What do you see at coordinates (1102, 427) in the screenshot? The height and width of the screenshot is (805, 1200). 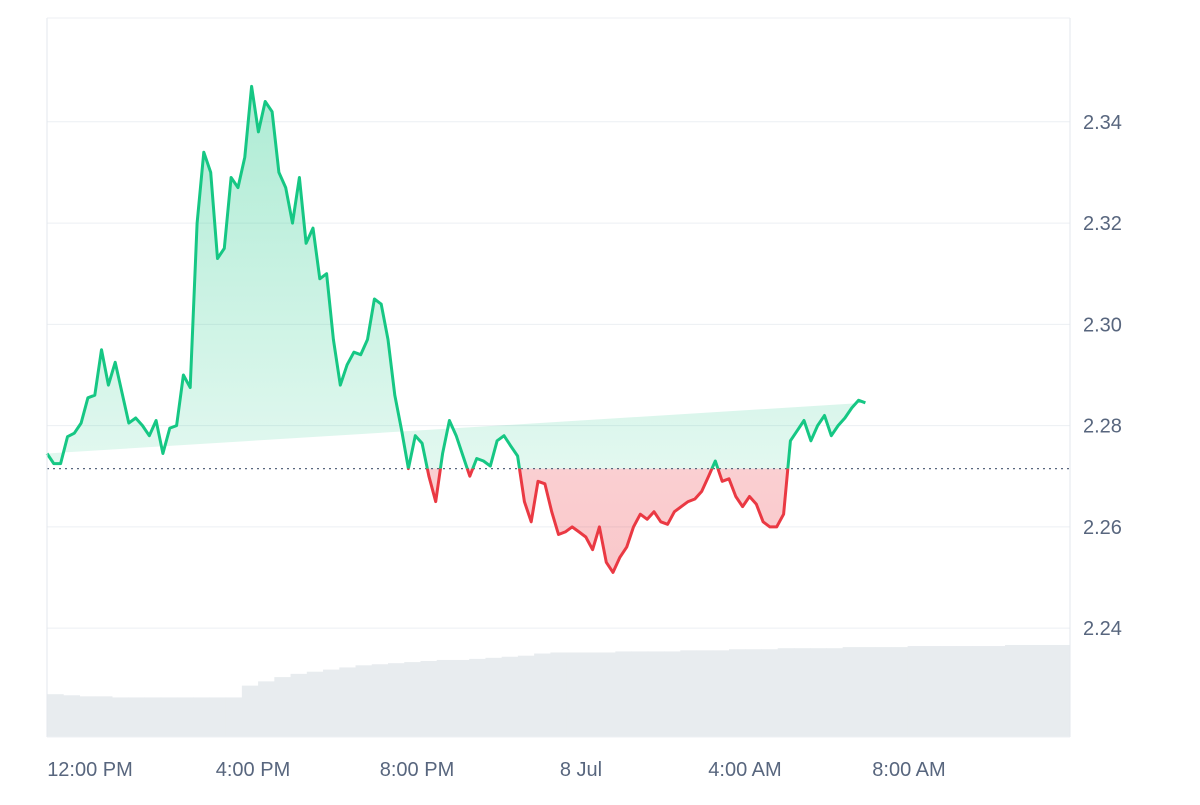 I see `y-tick-label: 2.28` at bounding box center [1102, 427].